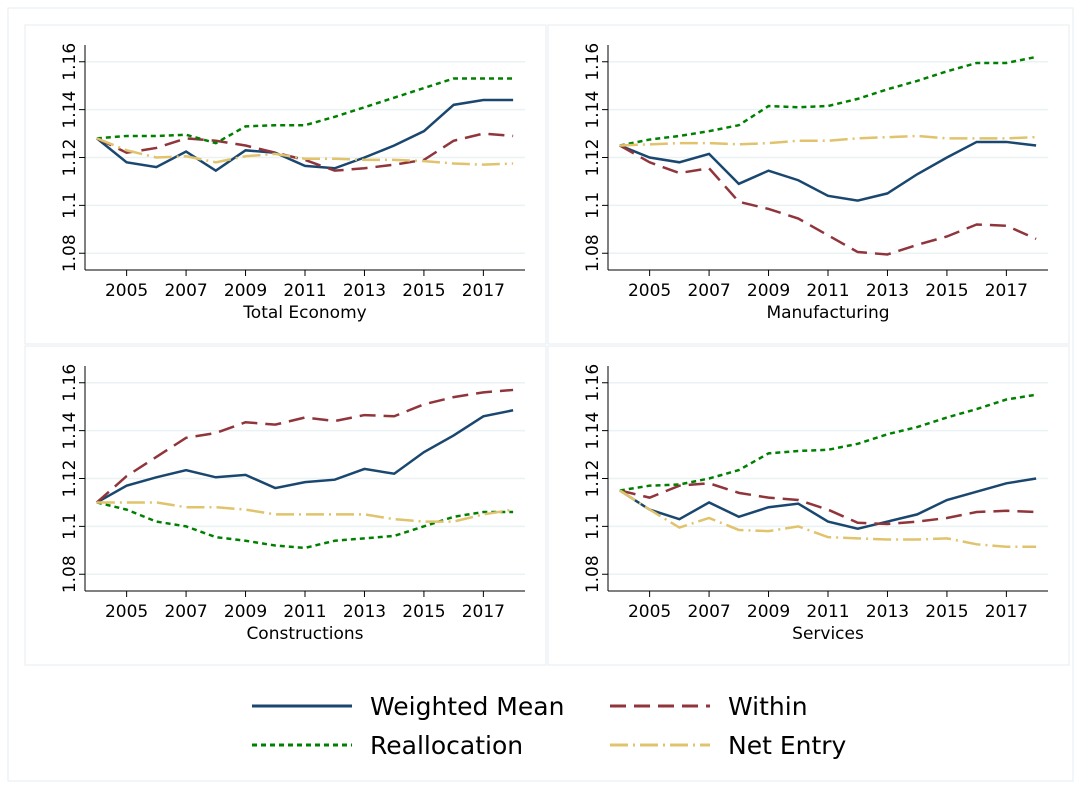  Describe the element at coordinates (768, 706) in the screenshot. I see `legend-label: Within` at that location.